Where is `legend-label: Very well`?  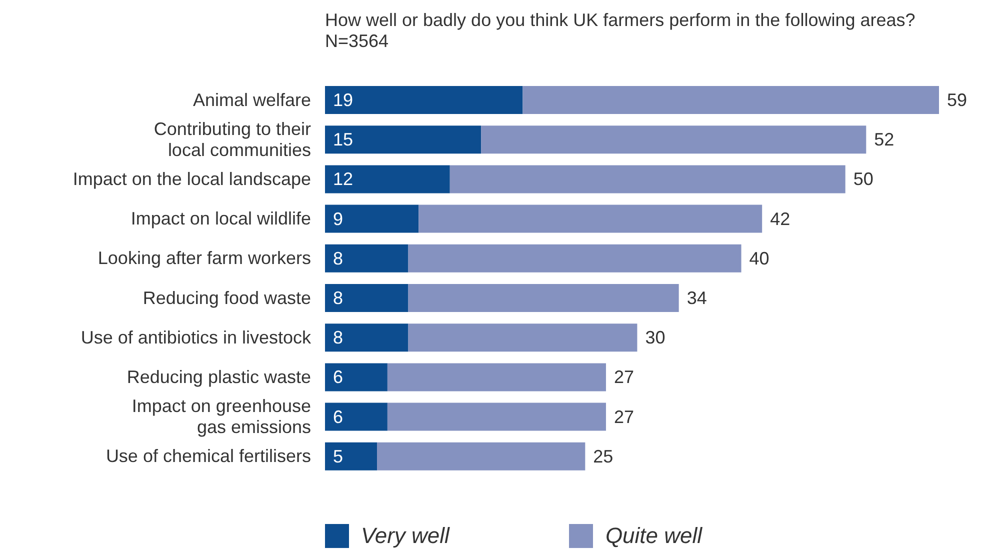 legend-label: Very well is located at coordinates (405, 536).